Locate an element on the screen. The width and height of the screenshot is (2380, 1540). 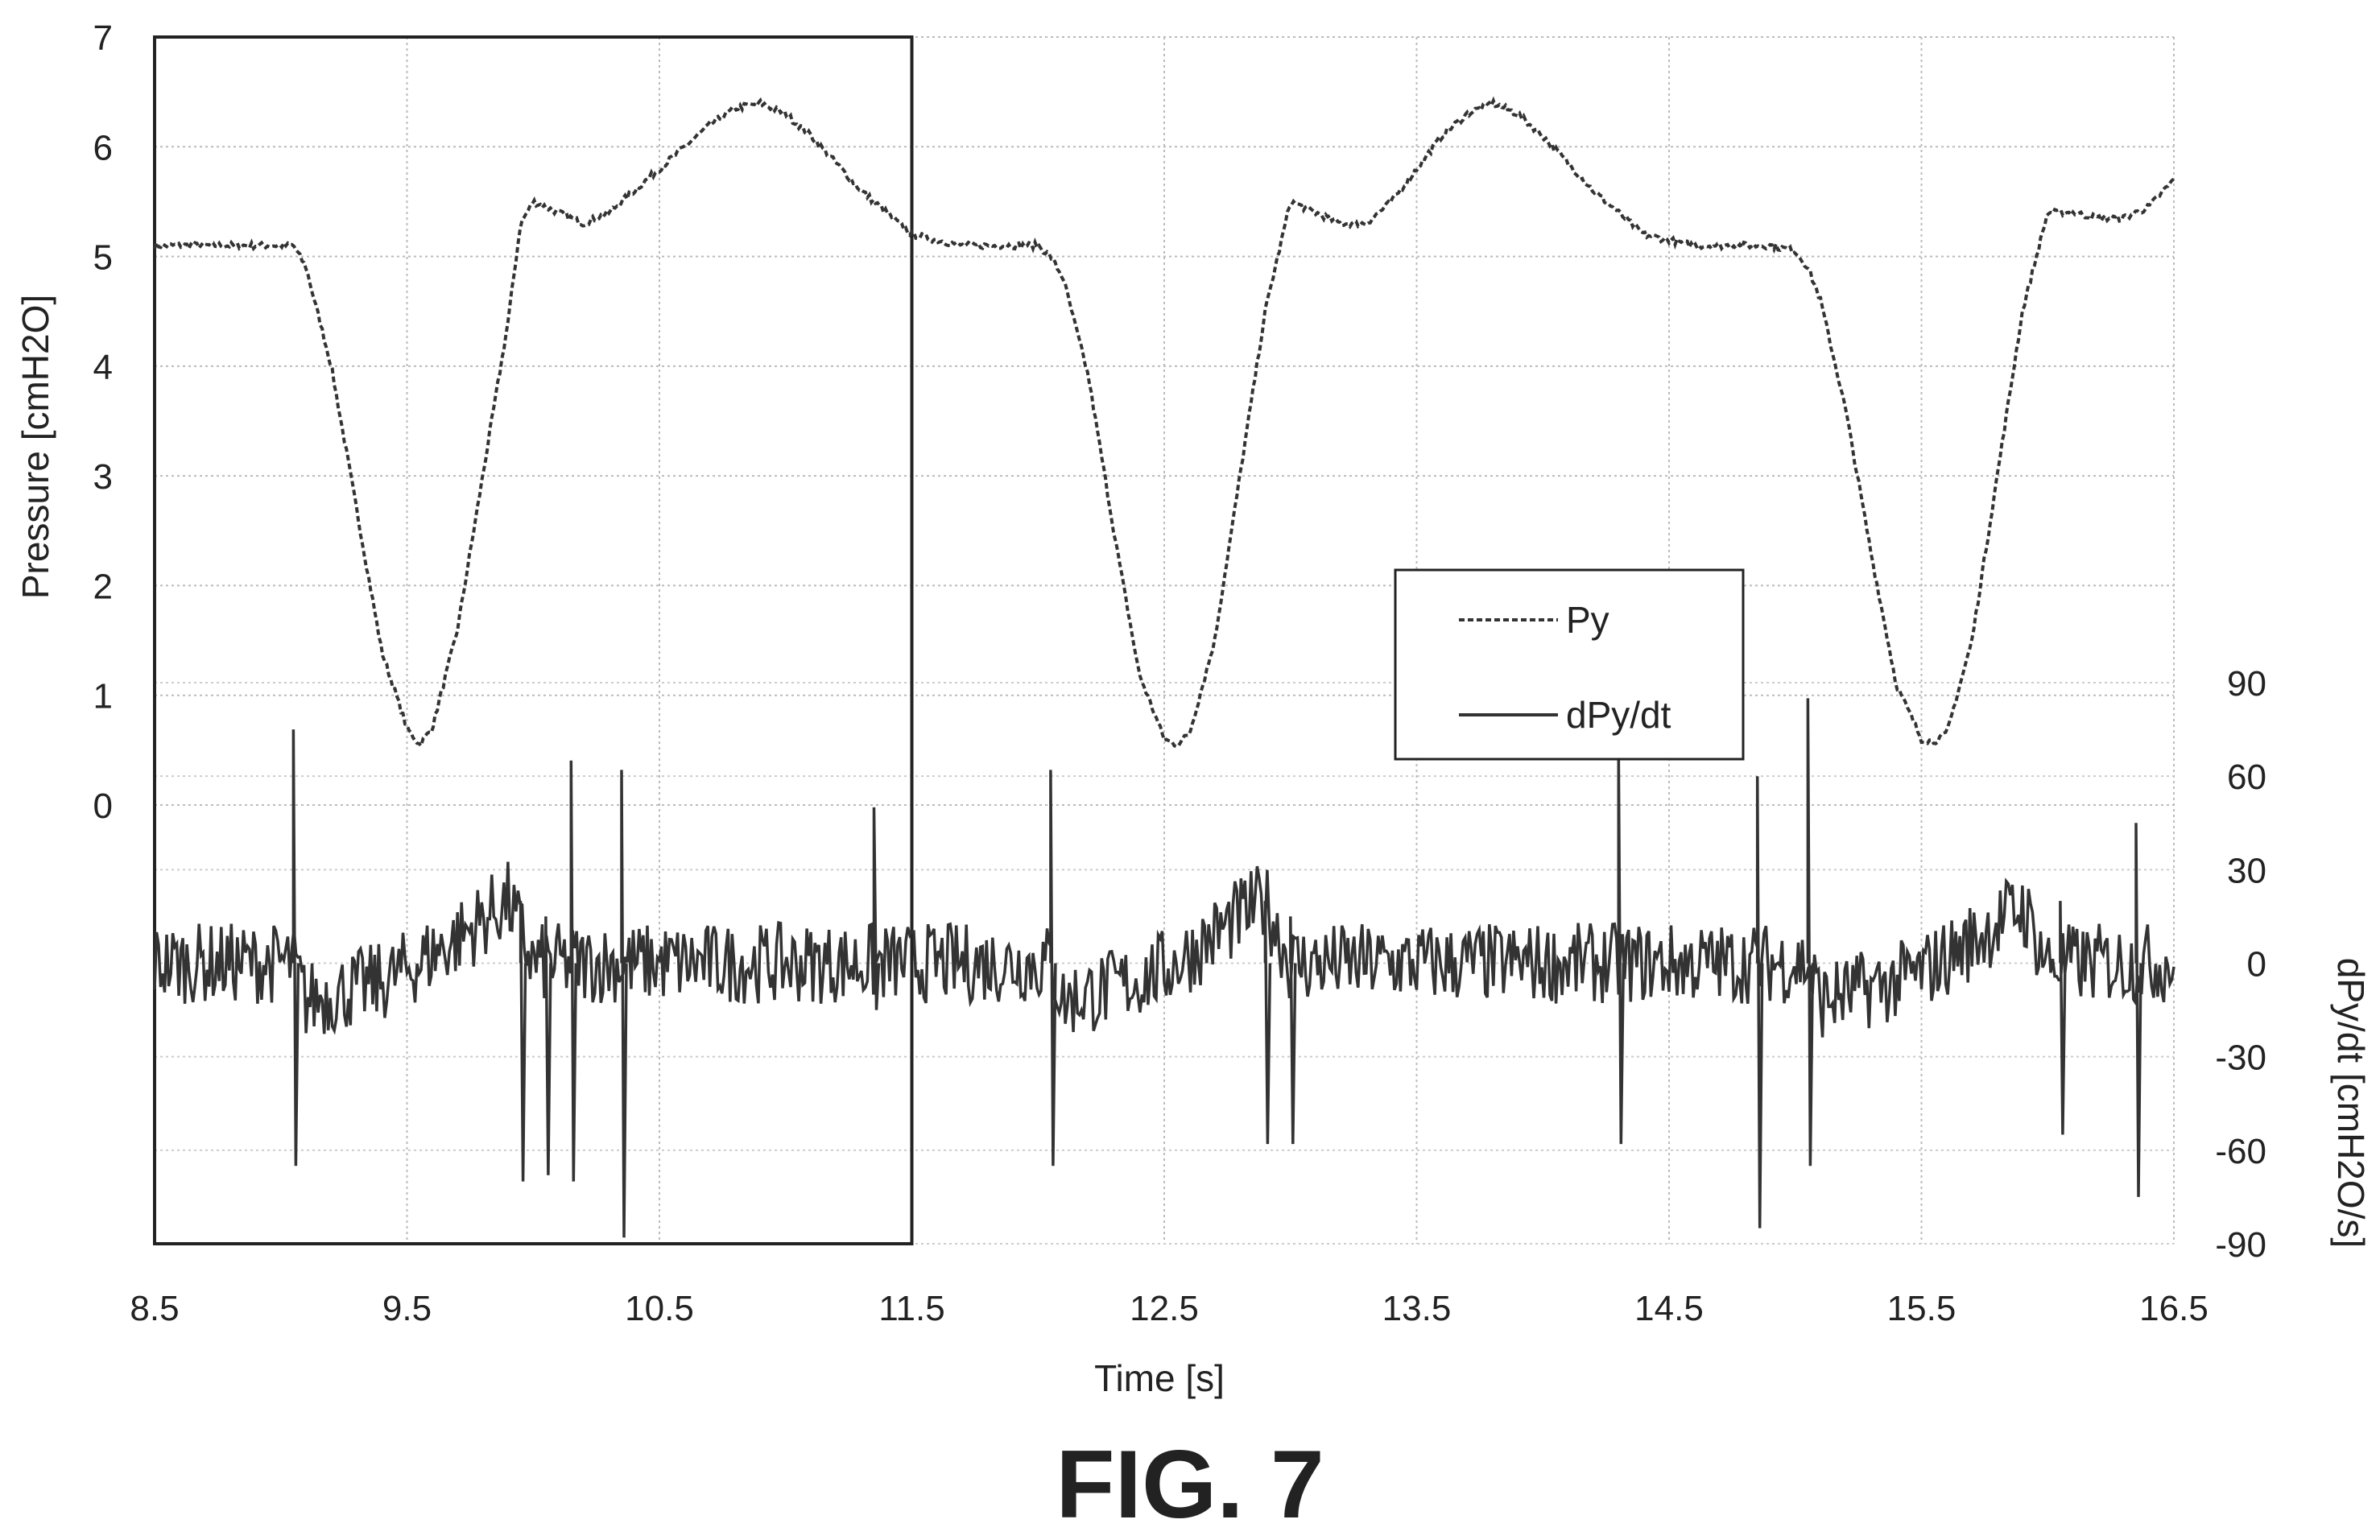
x-tick-label: 13.5 is located at coordinates (1417, 1308).